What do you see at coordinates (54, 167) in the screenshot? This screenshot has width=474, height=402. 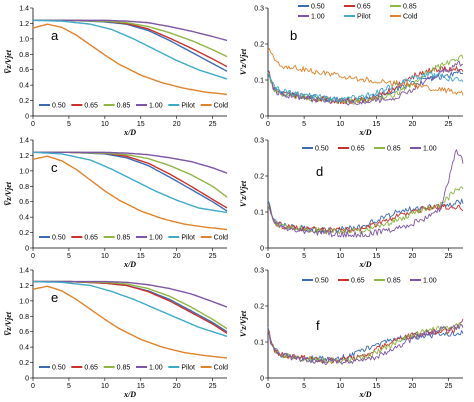 I see `panel-letter: c` at bounding box center [54, 167].